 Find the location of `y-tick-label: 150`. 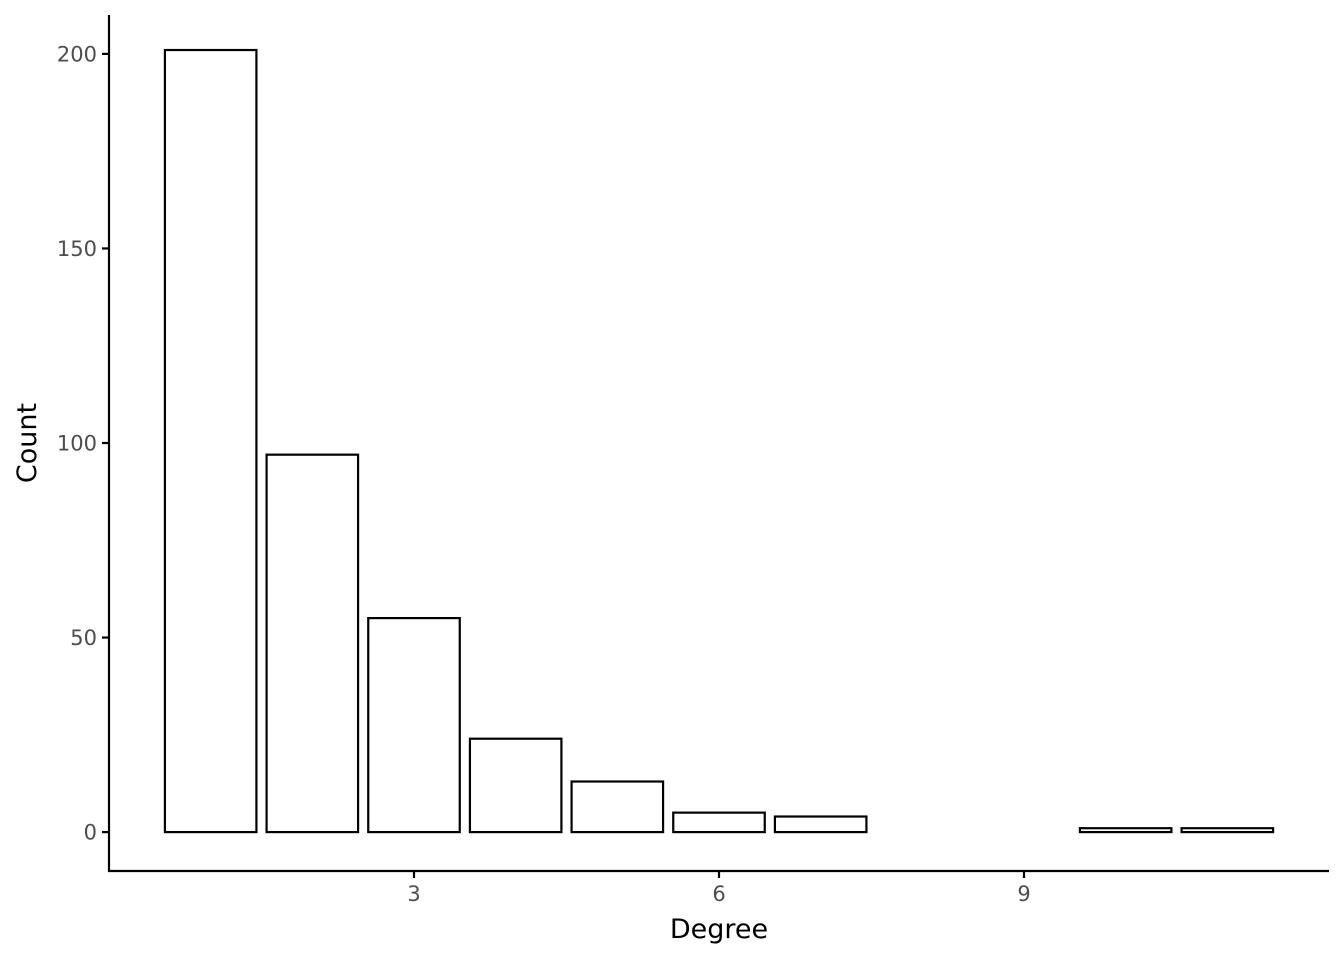

y-tick-label: 150 is located at coordinates (77, 249).